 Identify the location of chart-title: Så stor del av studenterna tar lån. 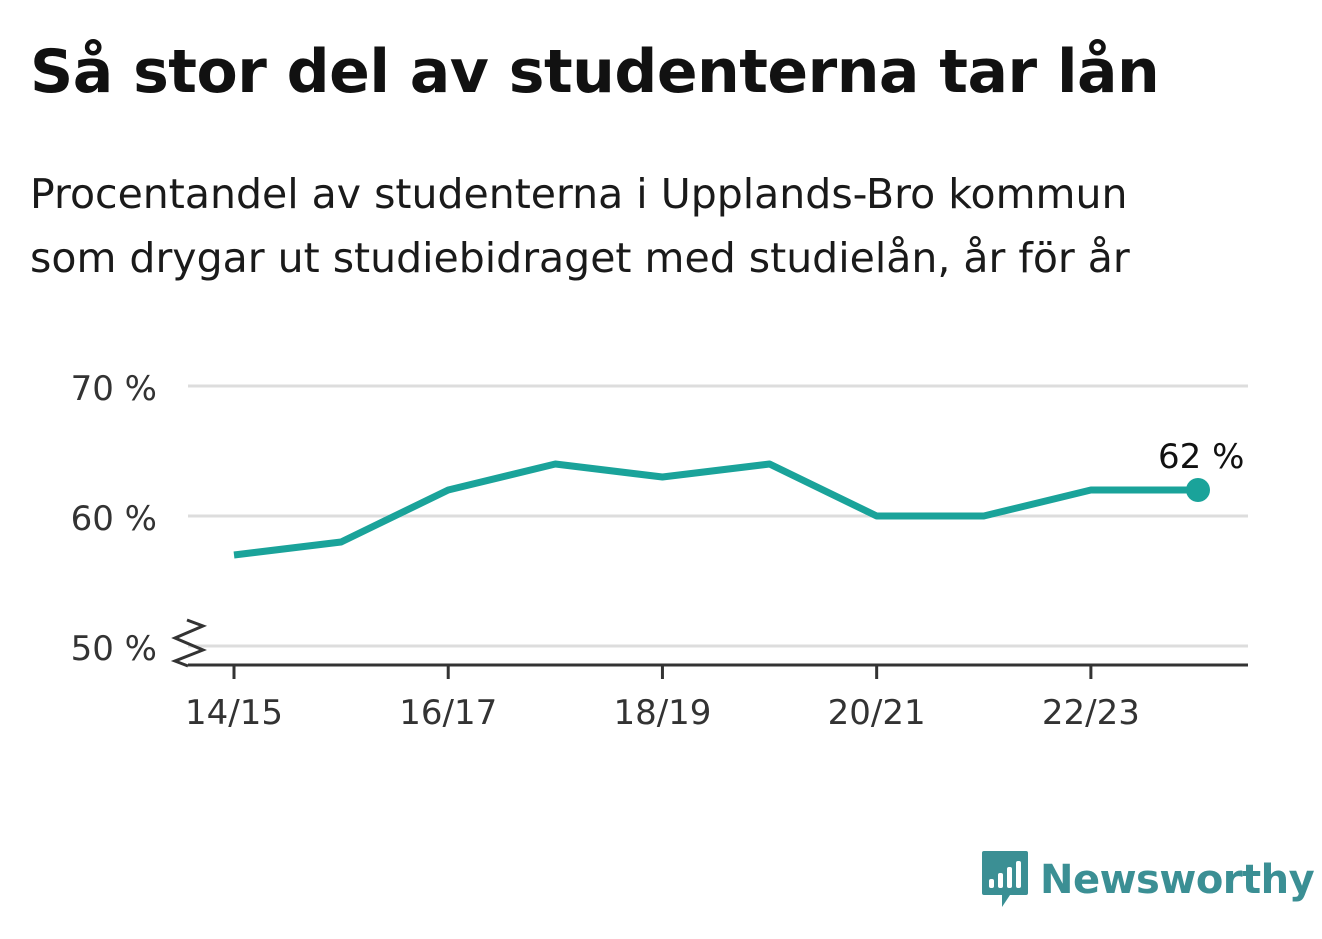
(595, 72).